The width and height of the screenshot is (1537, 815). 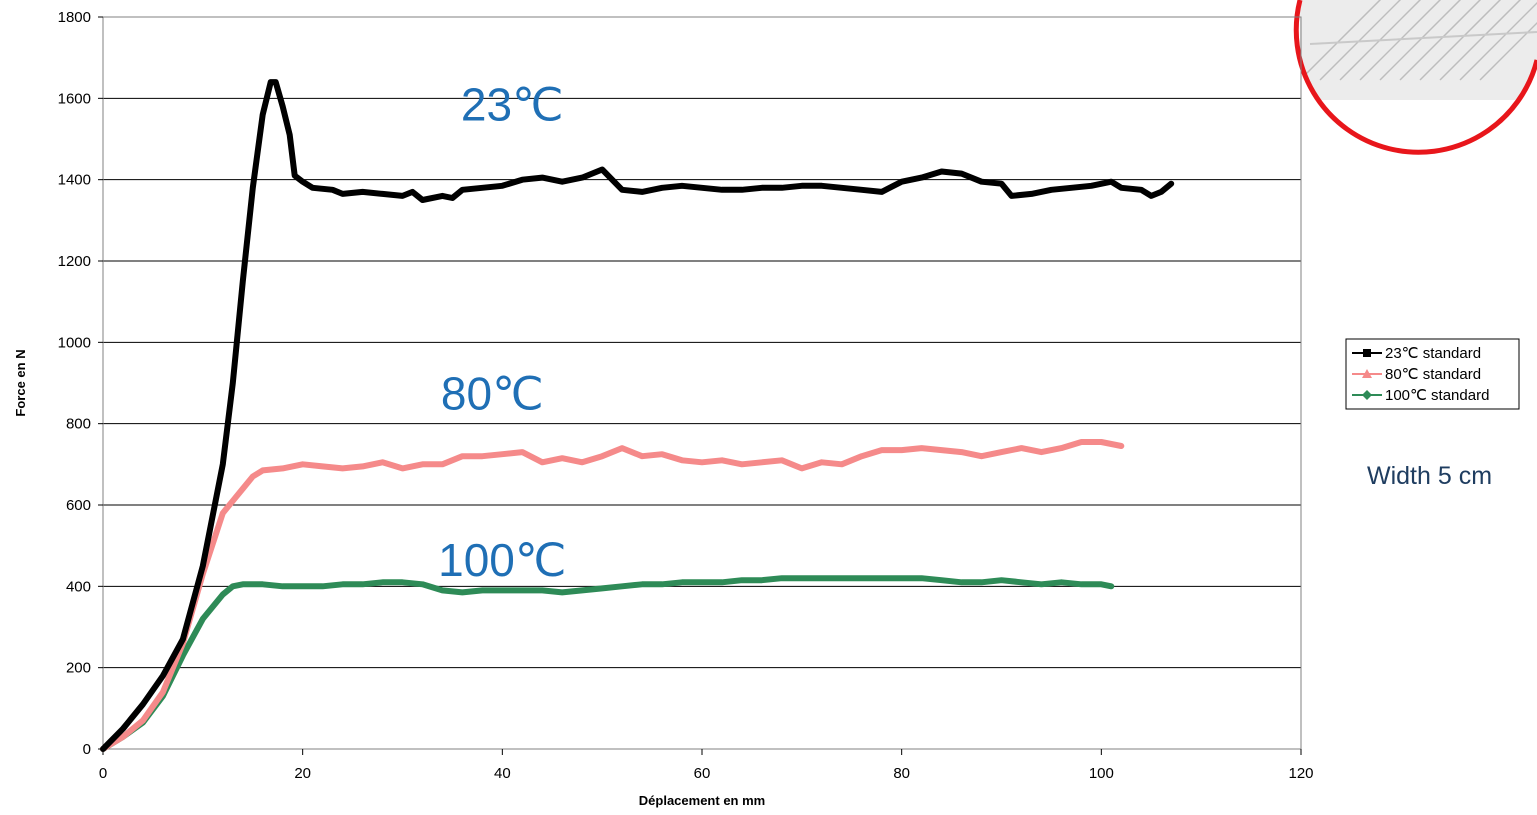 What do you see at coordinates (502, 332) in the screenshot?
I see `annotations: 23℃ 80℃ 100℃` at bounding box center [502, 332].